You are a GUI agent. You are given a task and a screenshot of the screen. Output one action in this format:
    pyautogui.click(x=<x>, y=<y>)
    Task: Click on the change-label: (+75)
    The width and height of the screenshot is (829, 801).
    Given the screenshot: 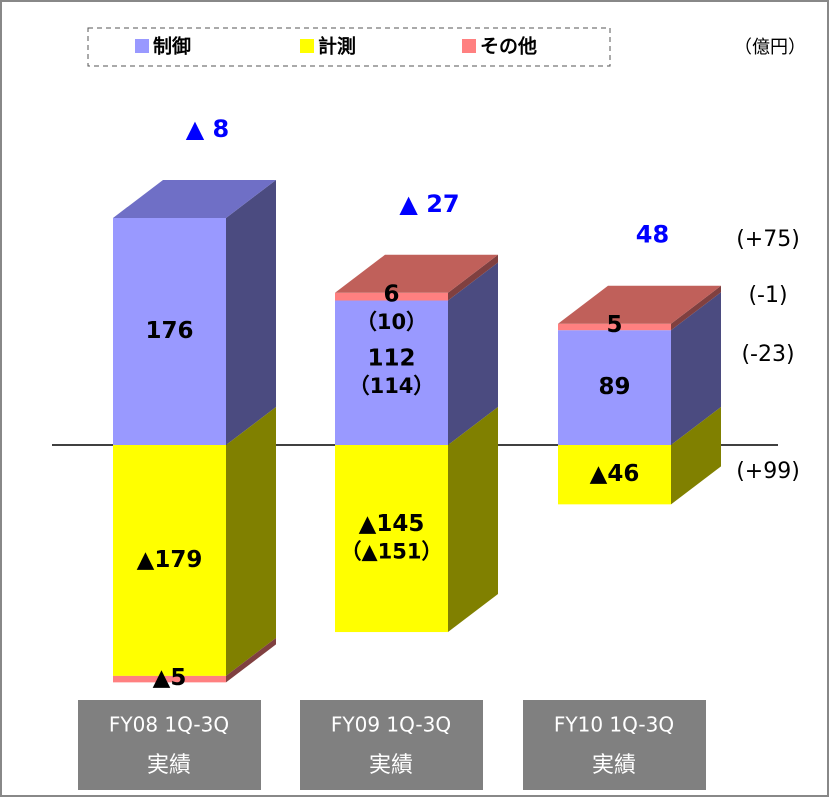 What is the action you would take?
    pyautogui.click(x=768, y=239)
    